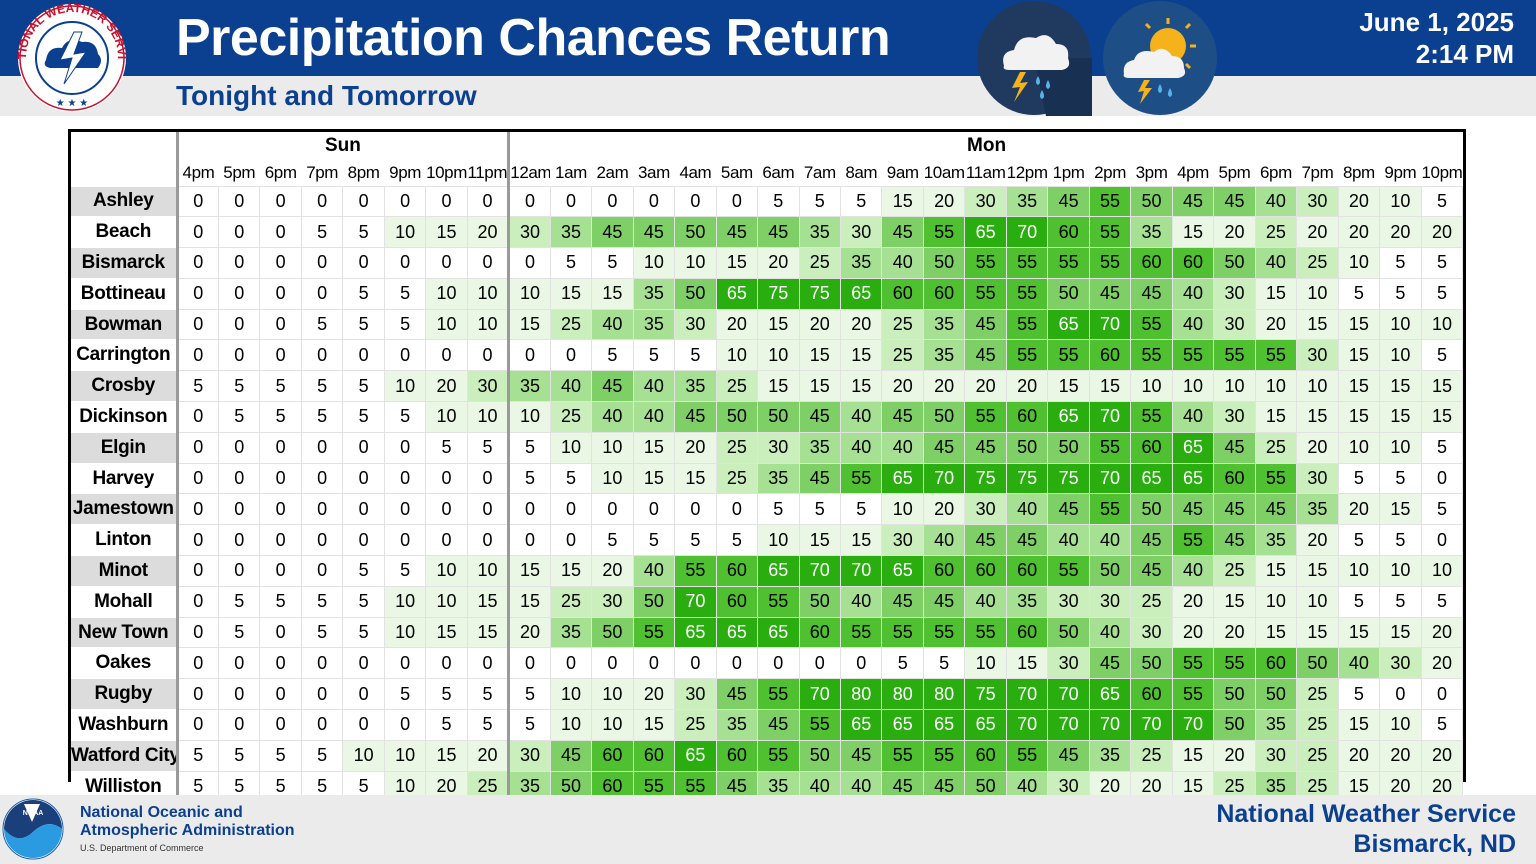 The width and height of the screenshot is (1536, 864). What do you see at coordinates (1151, 172) in the screenshot?
I see `hour-label: 3pm` at bounding box center [1151, 172].